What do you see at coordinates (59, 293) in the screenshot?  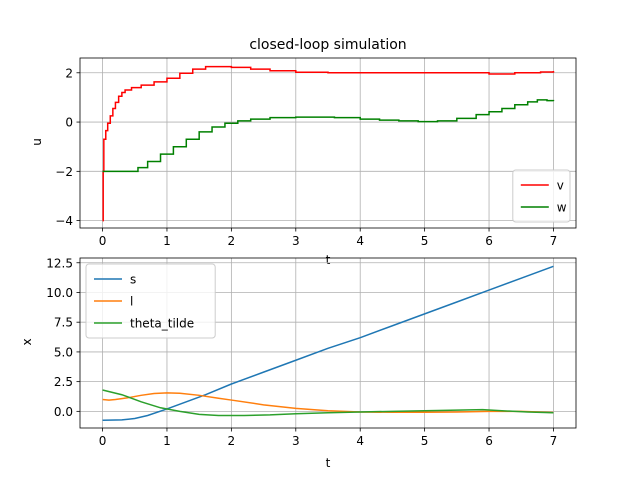 I see `y-tick-label: 10.0` at bounding box center [59, 293].